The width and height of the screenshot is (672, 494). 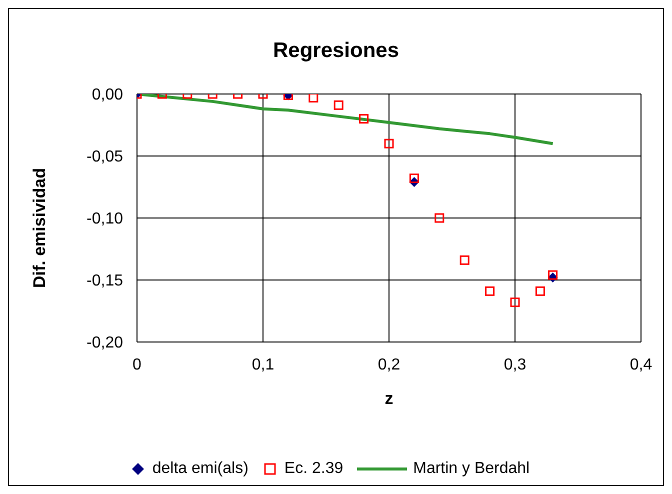 What do you see at coordinates (263, 365) in the screenshot?
I see `x-tick-label: 0,1` at bounding box center [263, 365].